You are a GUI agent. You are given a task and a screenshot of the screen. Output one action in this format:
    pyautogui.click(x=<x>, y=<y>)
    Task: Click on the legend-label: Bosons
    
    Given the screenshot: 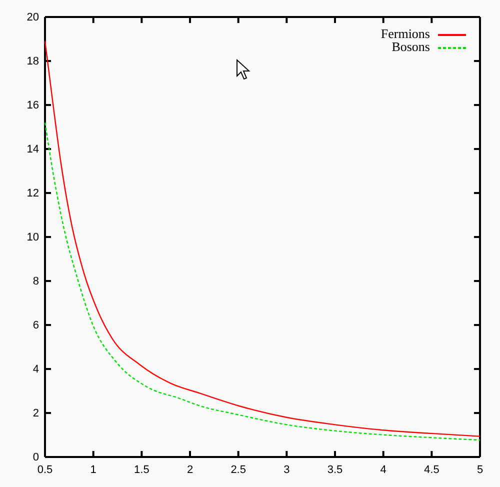 What is the action you would take?
    pyautogui.click(x=411, y=46)
    